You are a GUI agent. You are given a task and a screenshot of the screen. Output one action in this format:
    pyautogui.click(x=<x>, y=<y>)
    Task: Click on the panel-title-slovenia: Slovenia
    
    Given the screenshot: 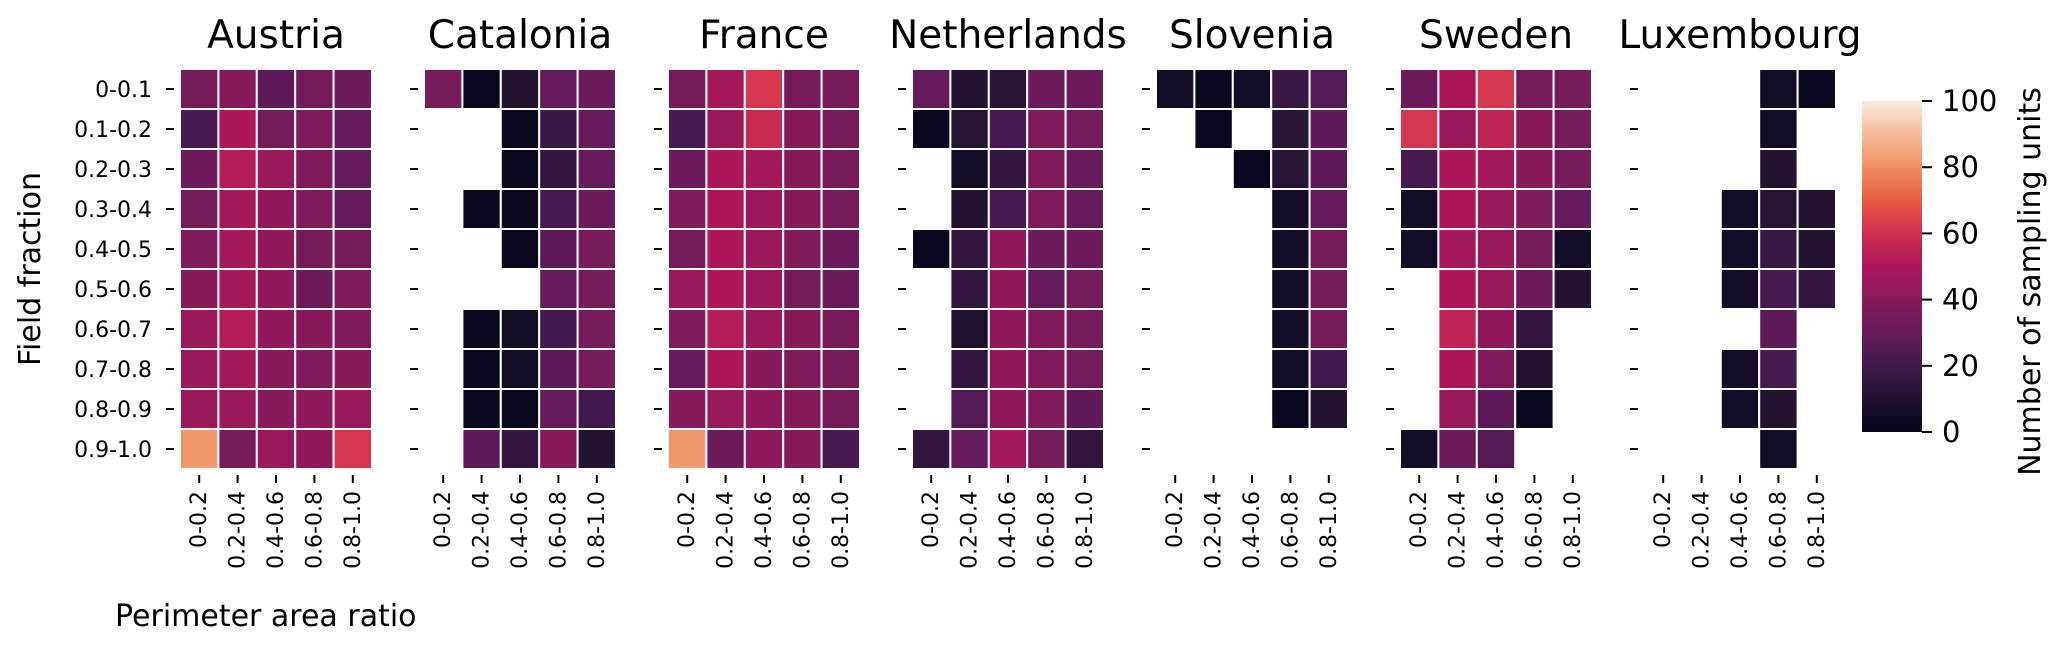 What is the action you would take?
    pyautogui.click(x=1252, y=35)
    